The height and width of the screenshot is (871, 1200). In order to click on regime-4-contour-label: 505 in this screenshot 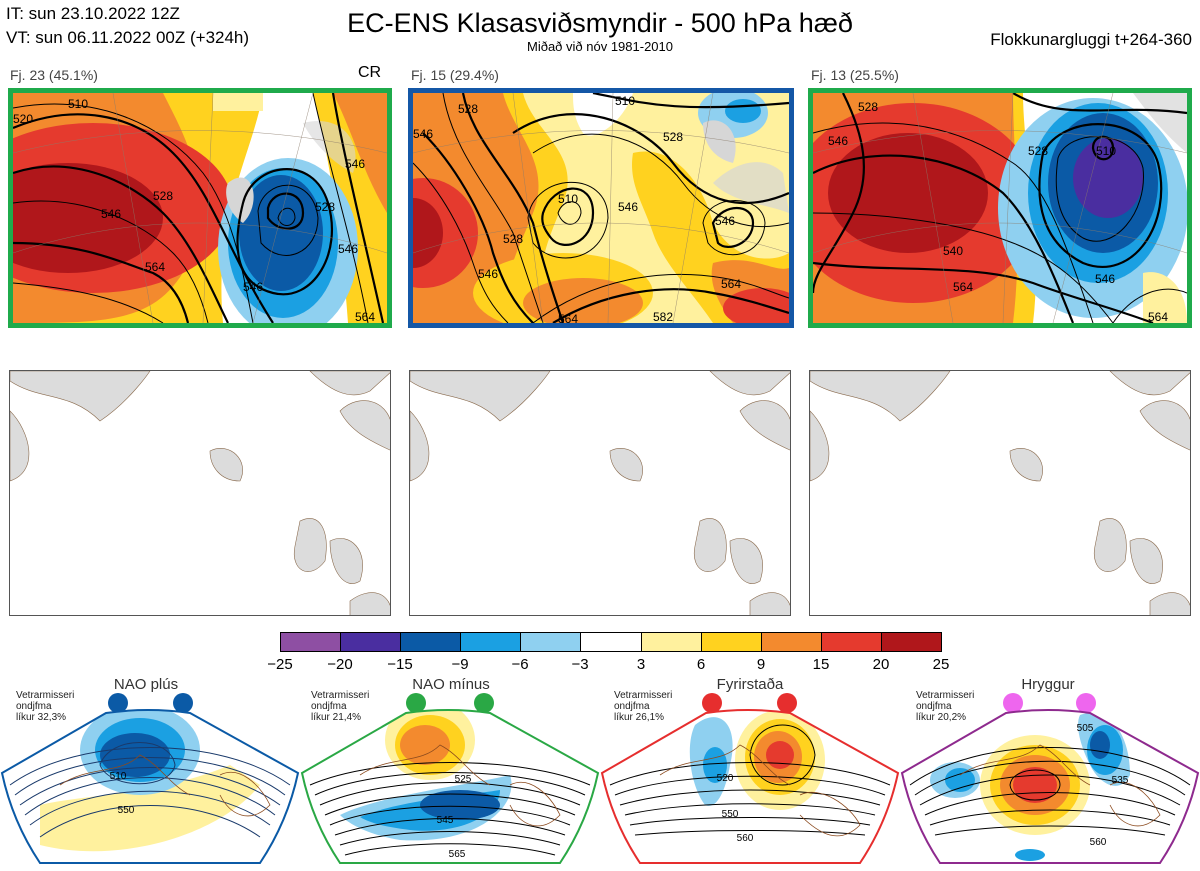, I will do `click(1085, 728)`.